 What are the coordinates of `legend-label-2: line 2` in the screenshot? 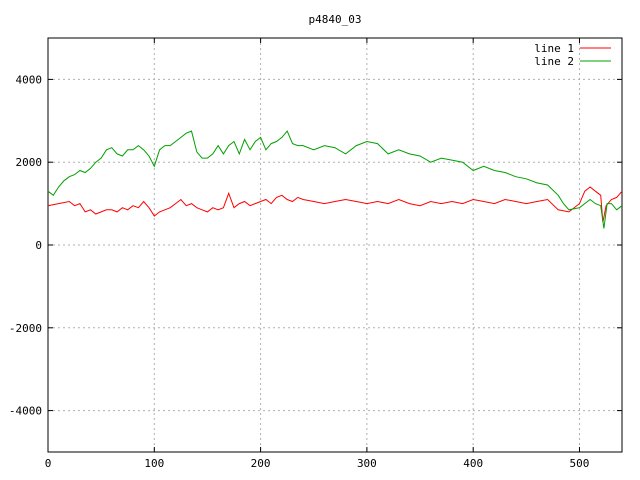 It's located at (554, 61).